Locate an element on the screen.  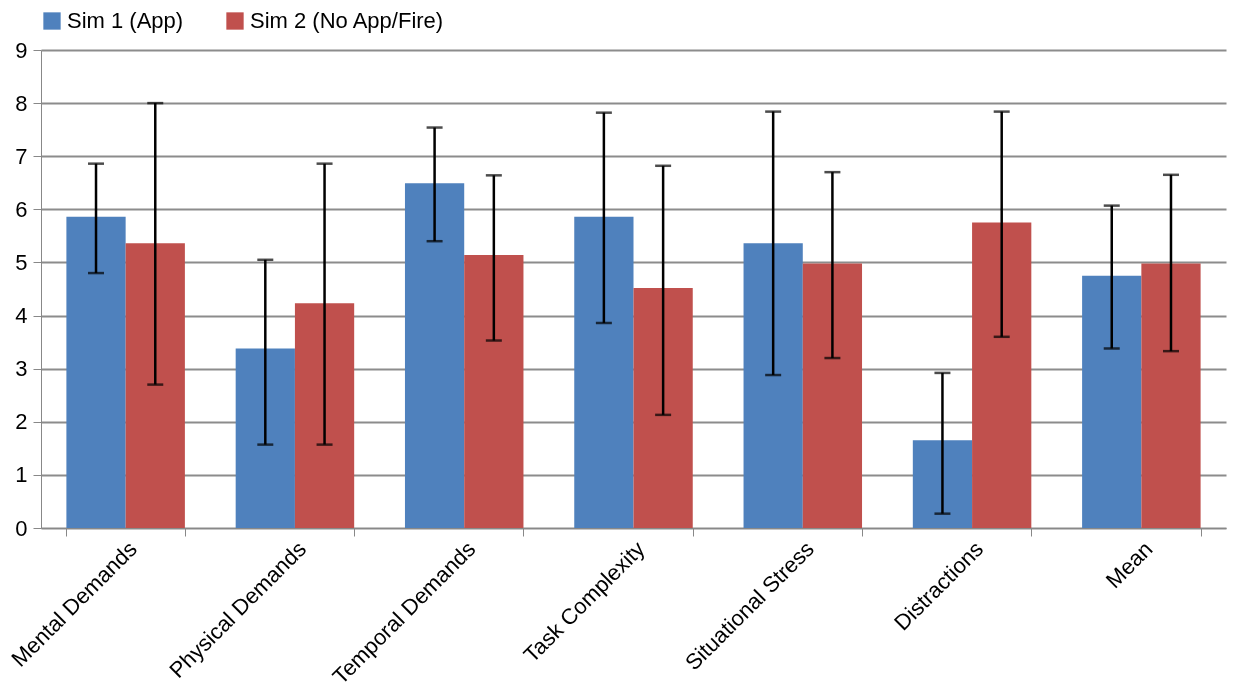
y-tick-label: 8 is located at coordinates (21, 103).